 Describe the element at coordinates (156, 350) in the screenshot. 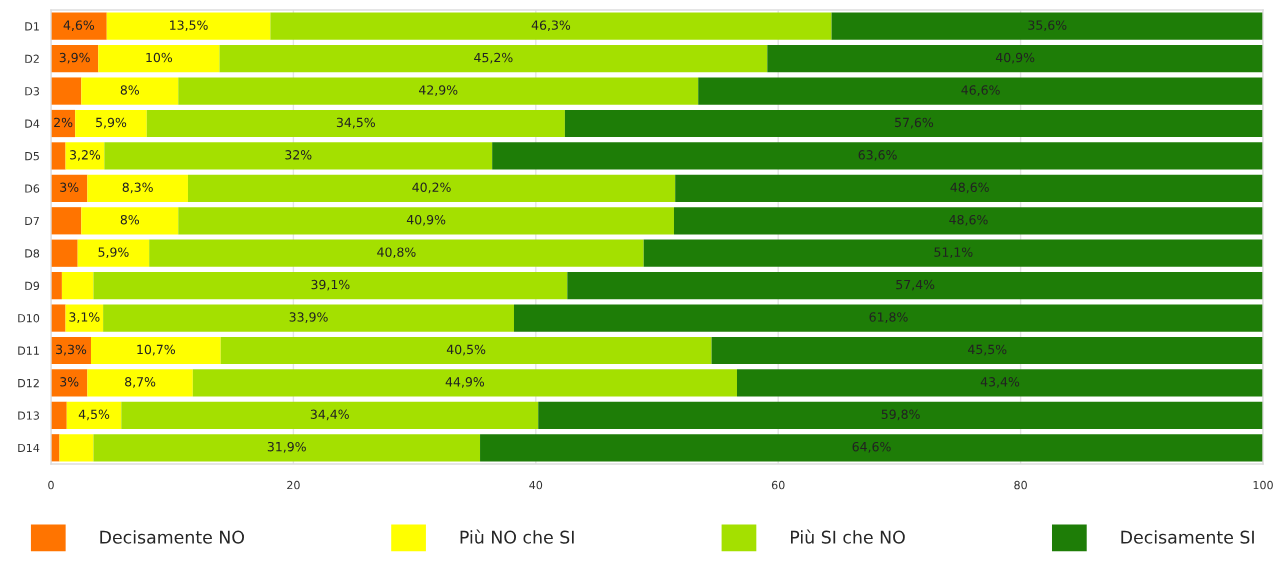

I see `data-label: 10,7%` at that location.